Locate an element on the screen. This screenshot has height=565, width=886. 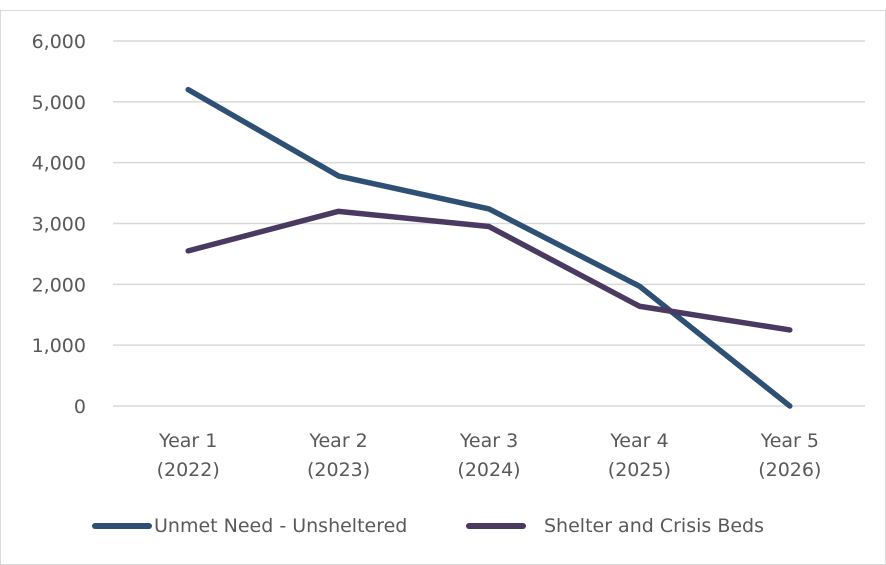
legend-label-shelter-beds: Shelter and Crisis Beds is located at coordinates (654, 526).